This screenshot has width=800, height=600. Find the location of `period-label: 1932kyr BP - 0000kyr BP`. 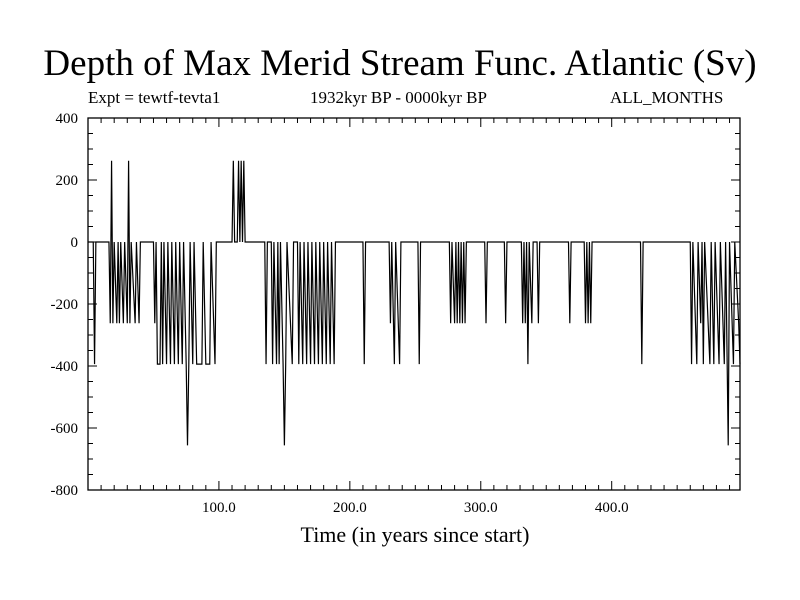

period-label: 1932kyr BP - 0000kyr BP is located at coordinates (398, 97).